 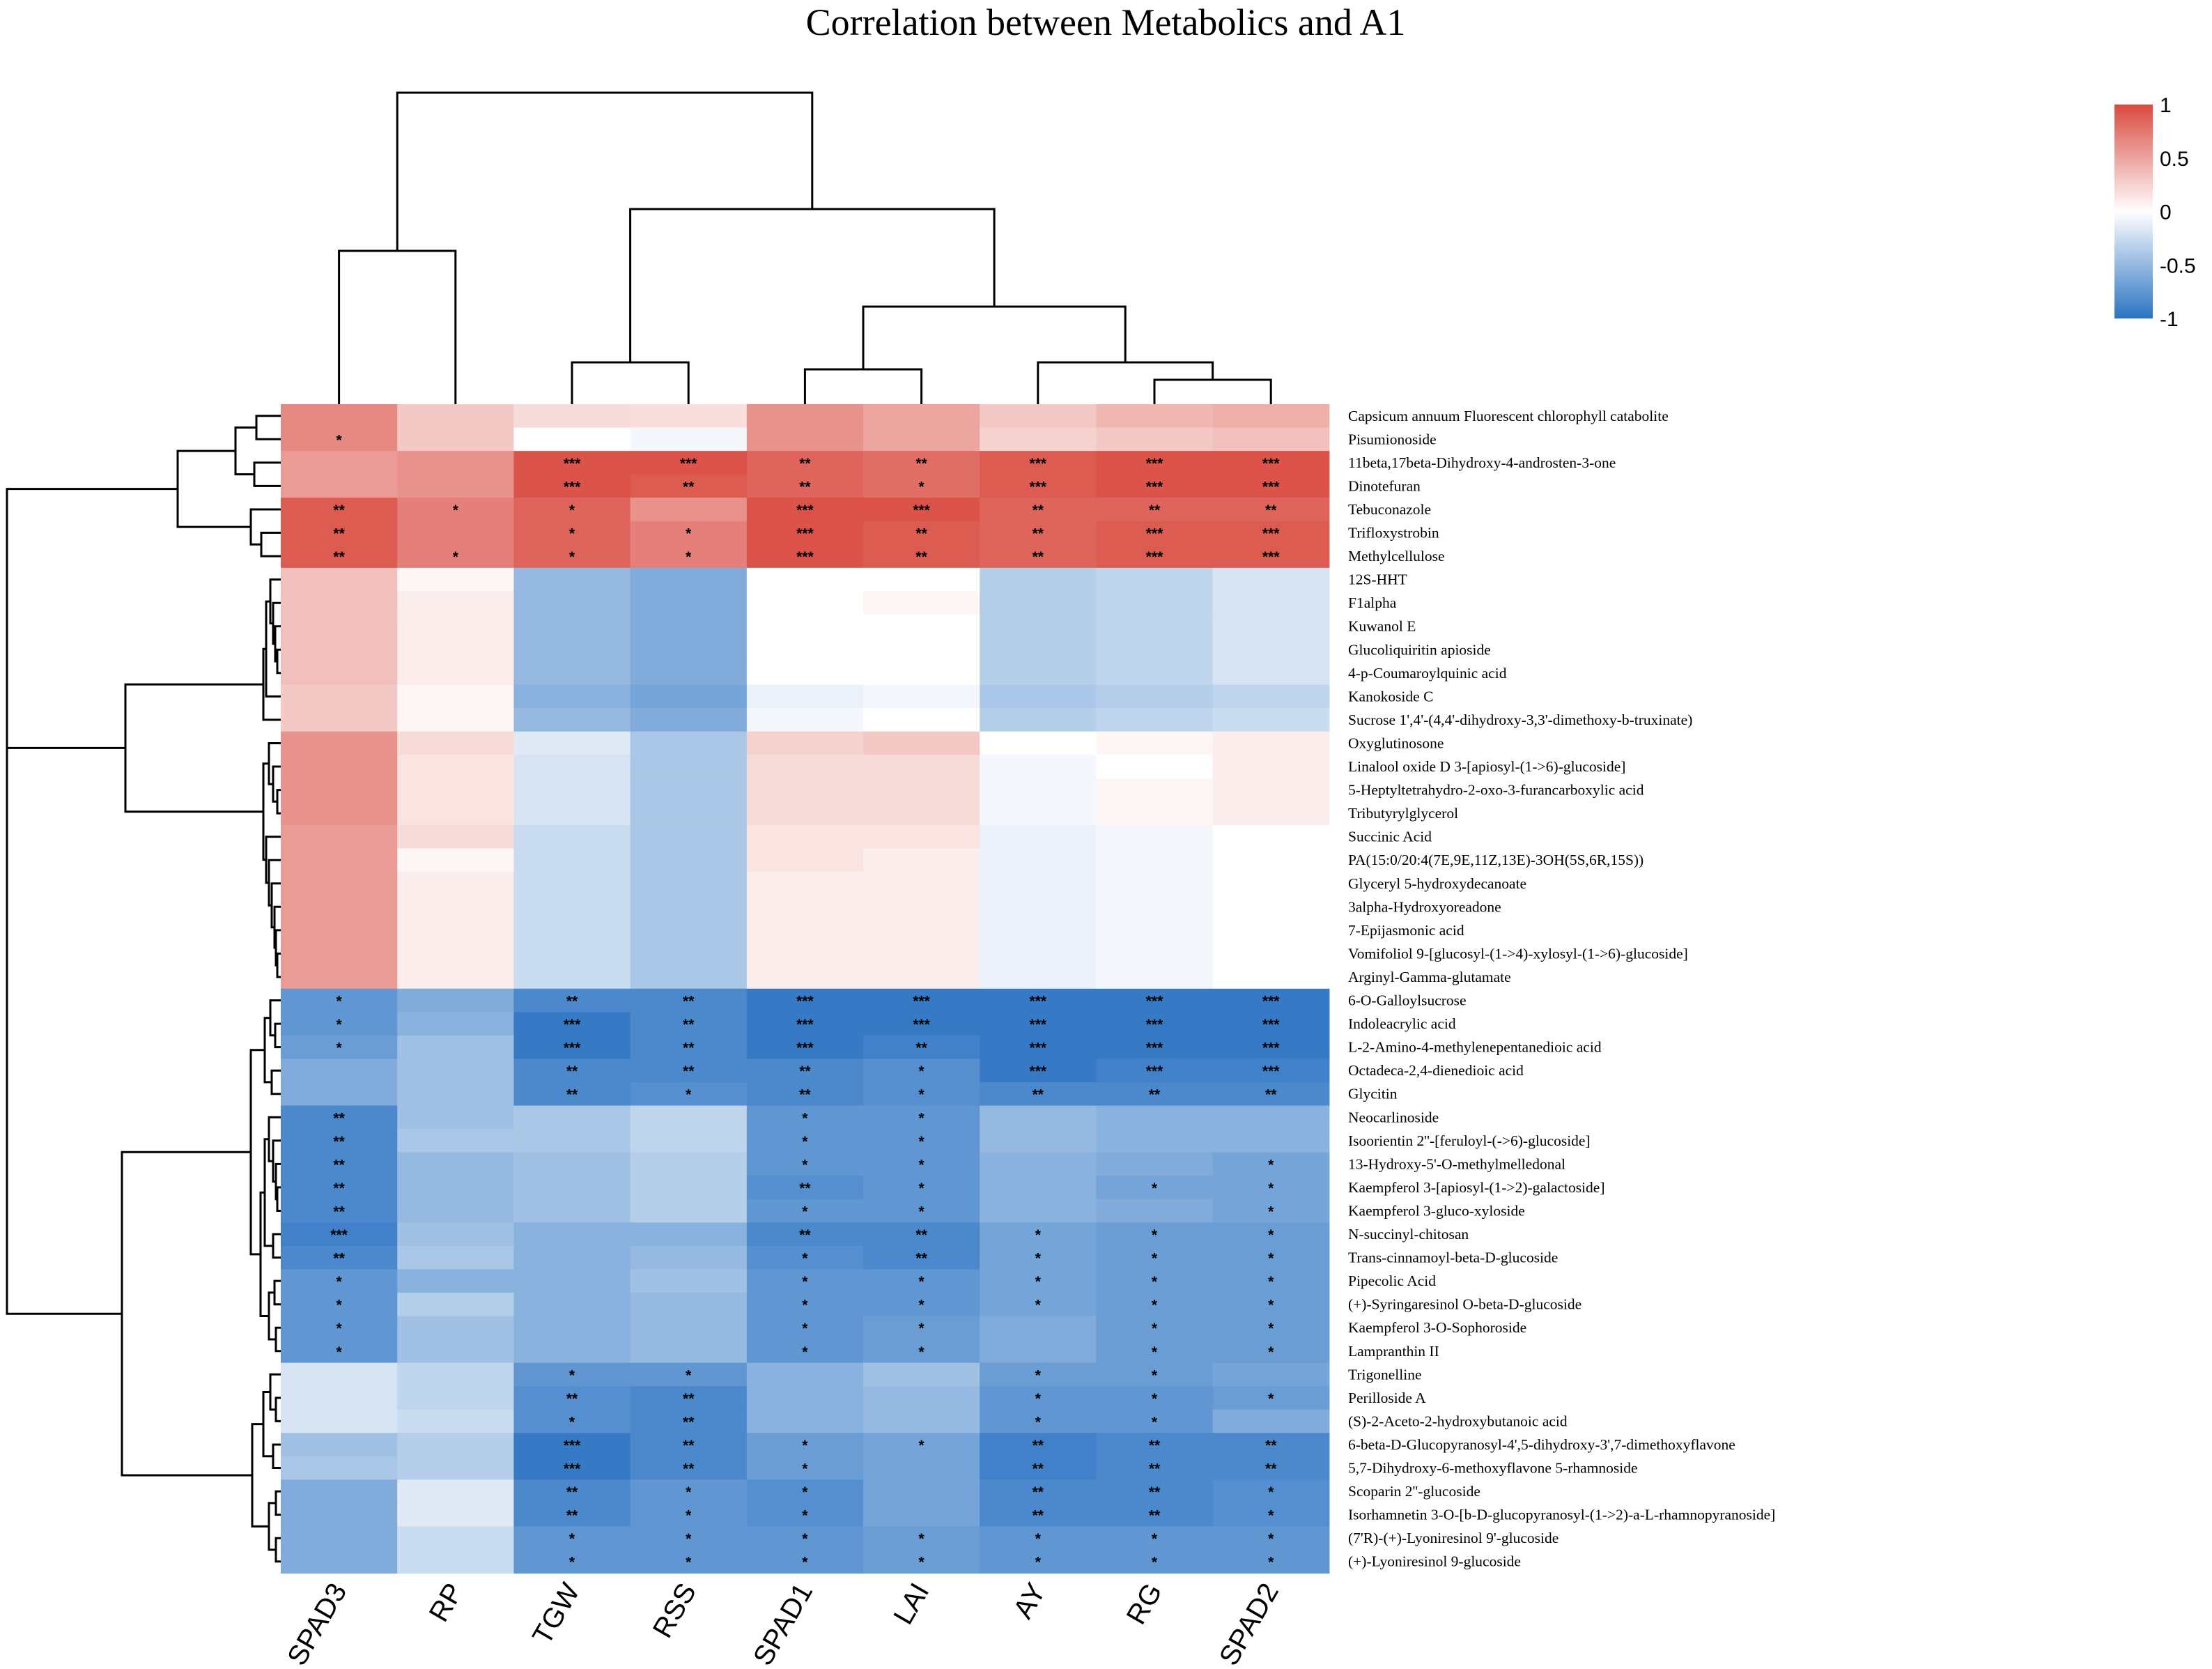 I want to click on row-label: Kanokoside C, so click(x=1390, y=696).